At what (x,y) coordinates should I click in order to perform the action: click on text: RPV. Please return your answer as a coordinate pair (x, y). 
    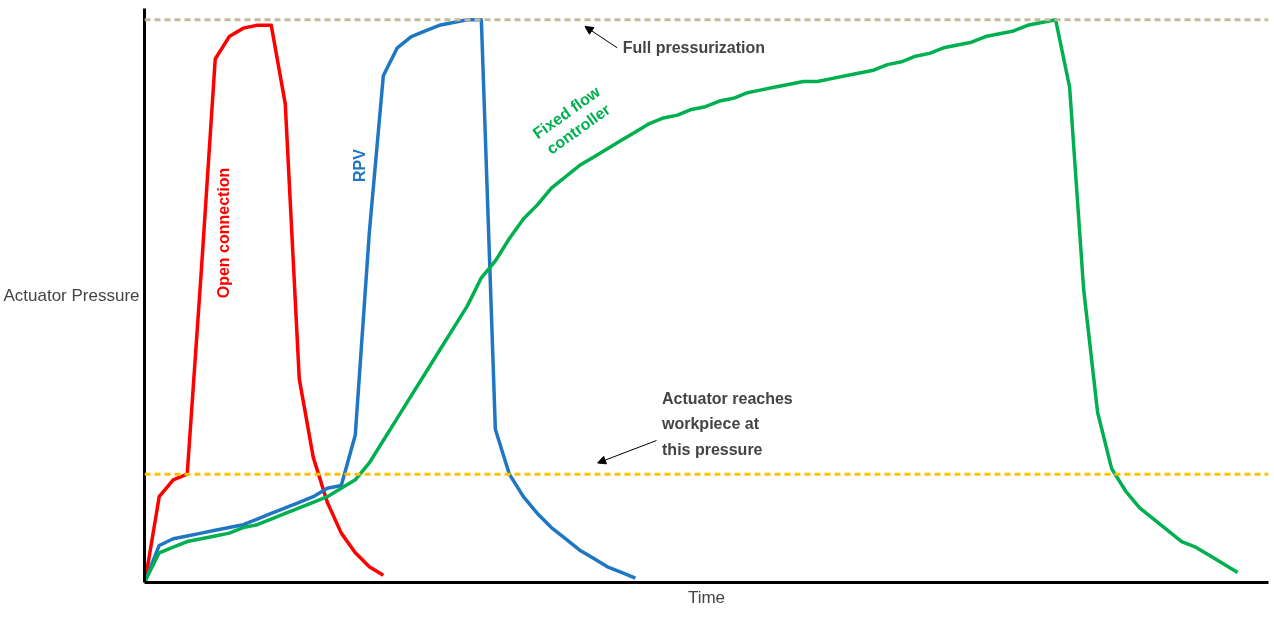
    Looking at the image, I should click on (359, 165).